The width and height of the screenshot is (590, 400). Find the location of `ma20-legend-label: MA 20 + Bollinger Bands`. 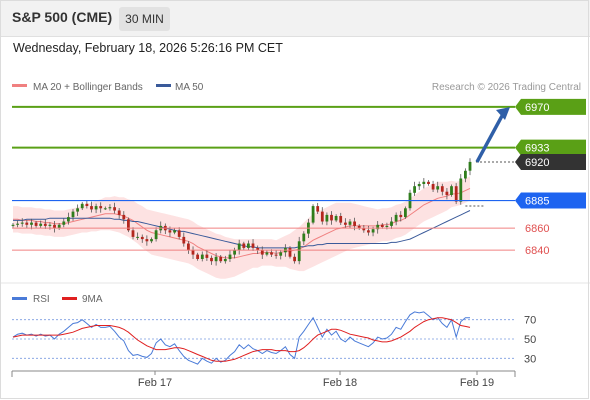

ma20-legend-label: MA 20 + Bollinger Bands is located at coordinates (88, 87).